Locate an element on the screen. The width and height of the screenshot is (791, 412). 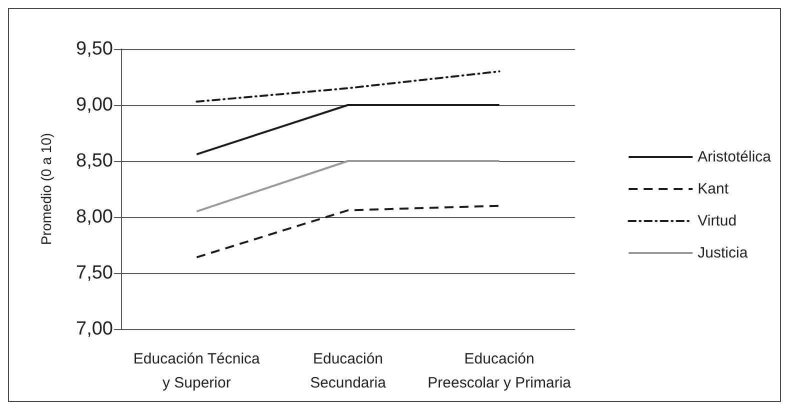
y-tick-label: 7,00 is located at coordinates (94, 329).